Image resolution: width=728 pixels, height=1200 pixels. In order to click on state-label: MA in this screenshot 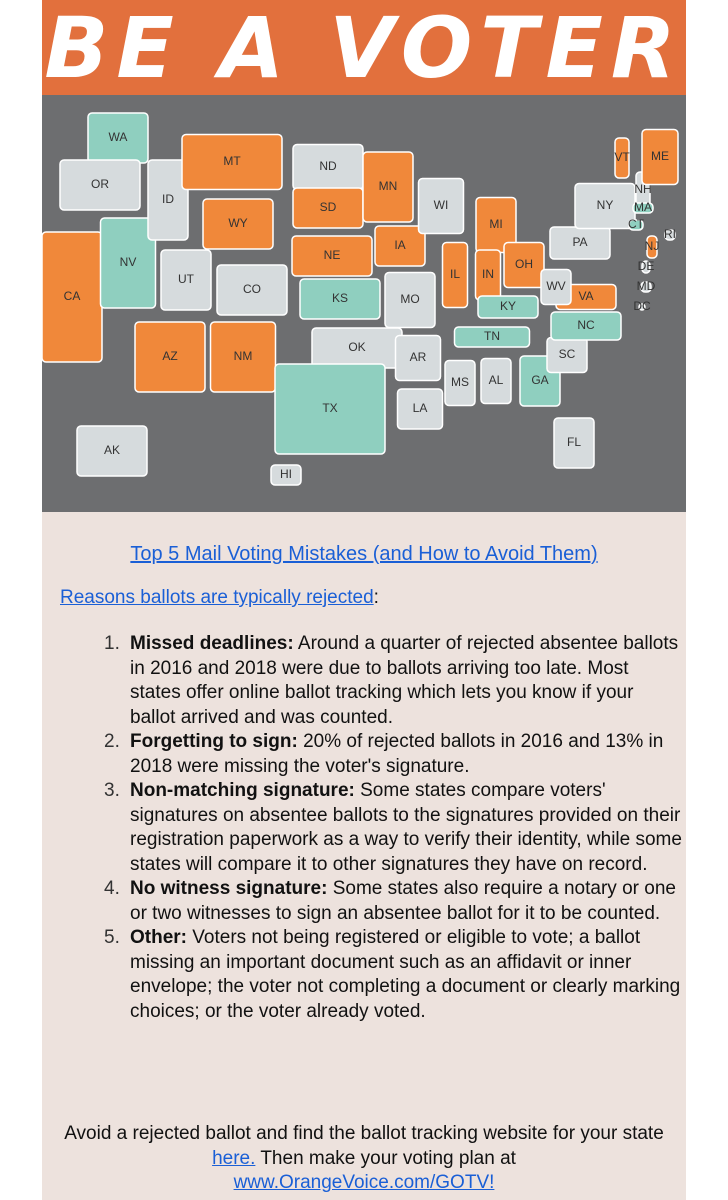, I will do `click(643, 207)`.